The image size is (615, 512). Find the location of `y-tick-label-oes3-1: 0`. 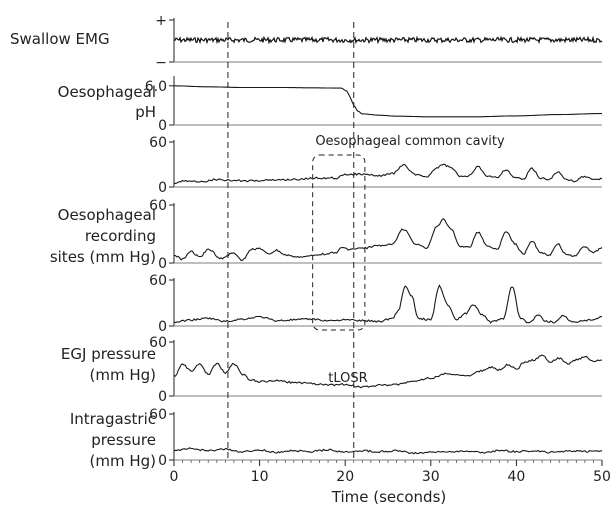

y-tick-label-oes3-1: 0 is located at coordinates (162, 327).